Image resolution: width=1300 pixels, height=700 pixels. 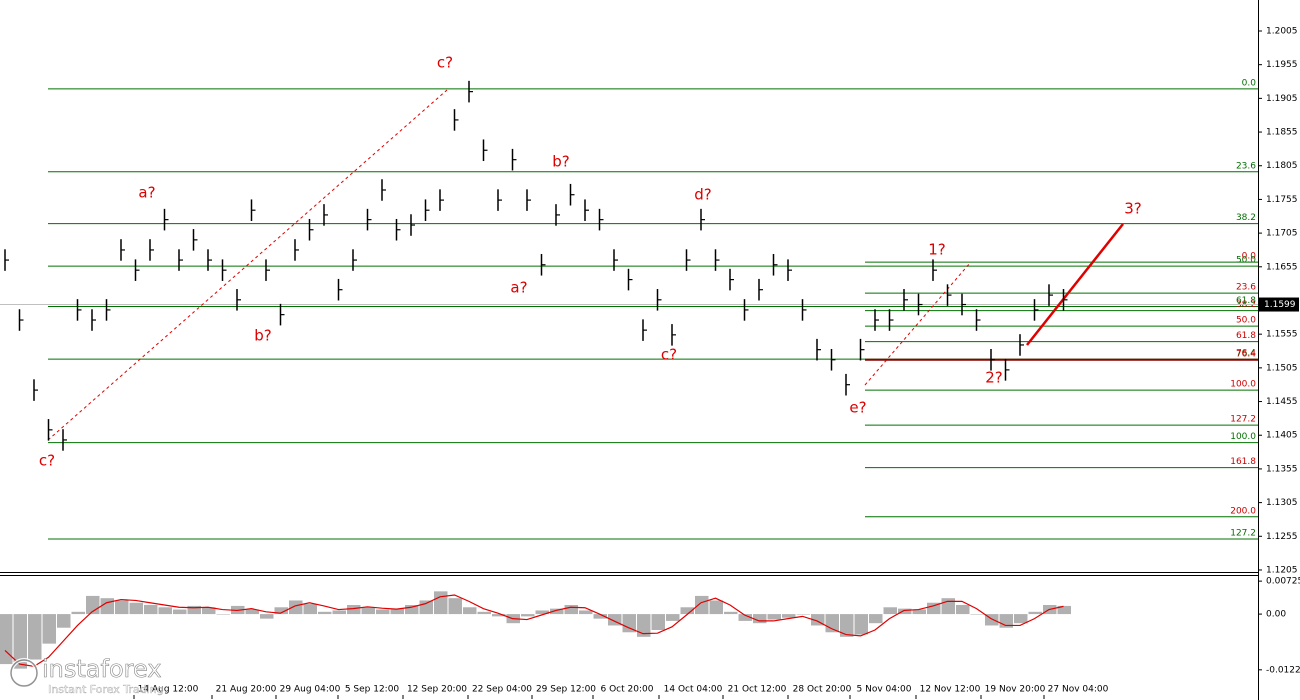 What do you see at coordinates (1282, 469) in the screenshot?
I see `y-tick-label: 1.1355` at bounding box center [1282, 469].